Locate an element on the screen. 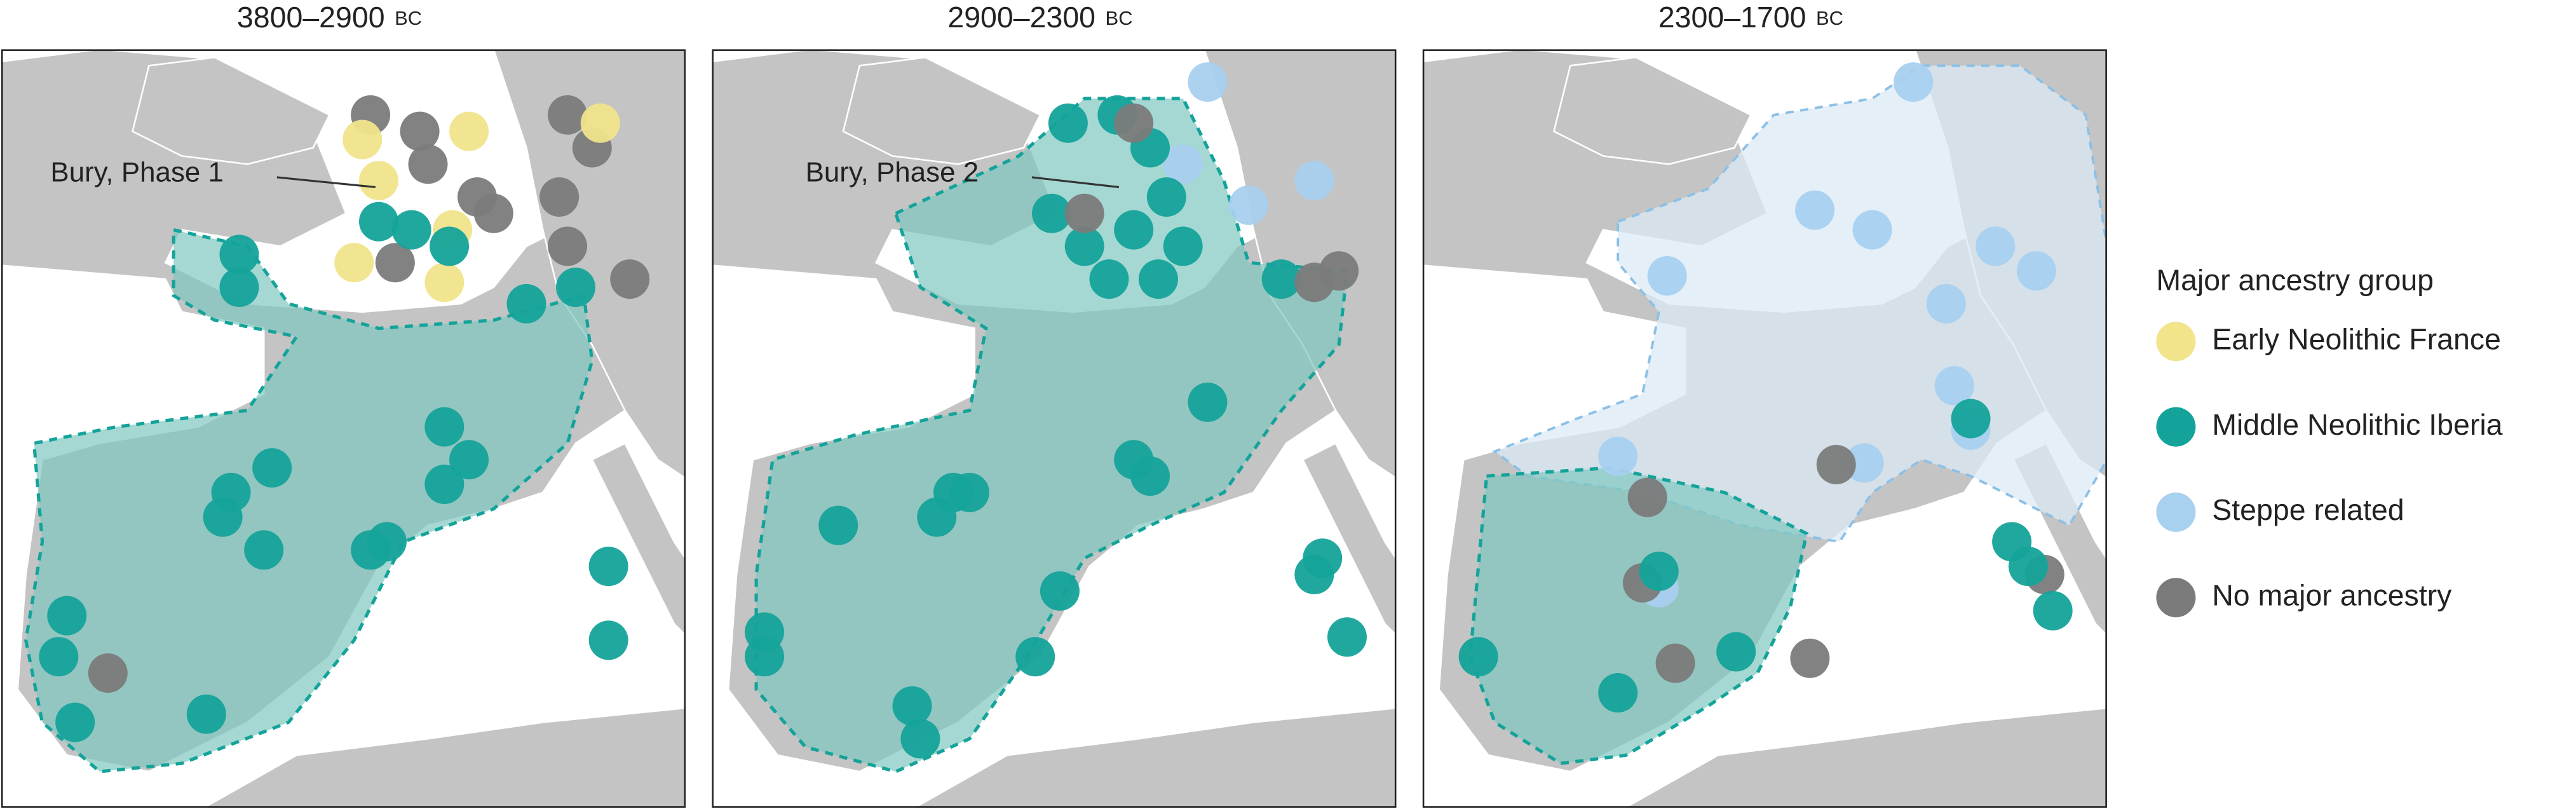 The width and height of the screenshot is (2576, 811). site-annotation: Bury, Phase 2 is located at coordinates (892, 171).